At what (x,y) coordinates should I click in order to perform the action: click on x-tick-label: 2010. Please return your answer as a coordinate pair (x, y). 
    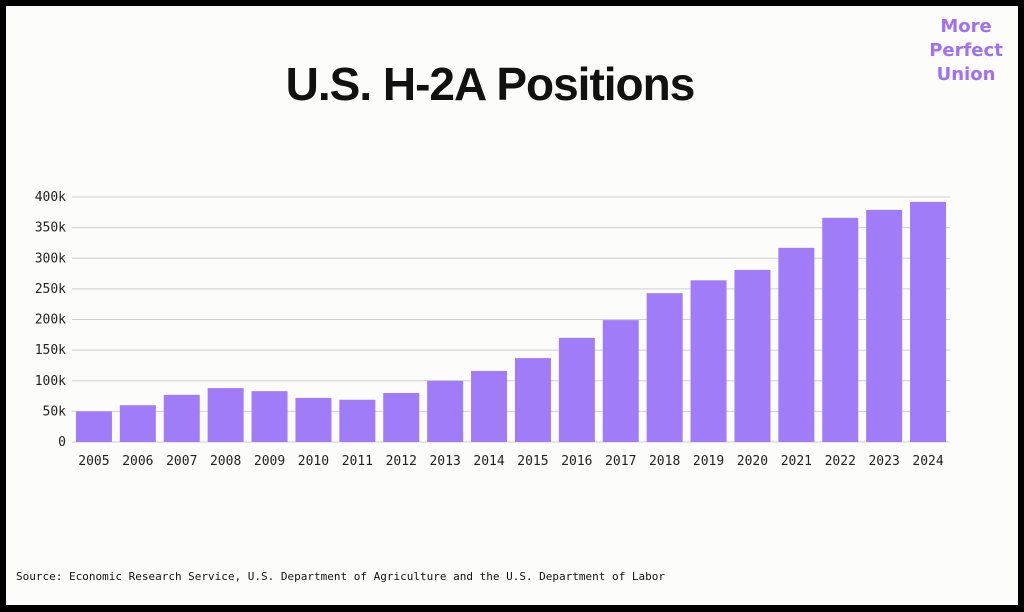
    Looking at the image, I should click on (313, 461).